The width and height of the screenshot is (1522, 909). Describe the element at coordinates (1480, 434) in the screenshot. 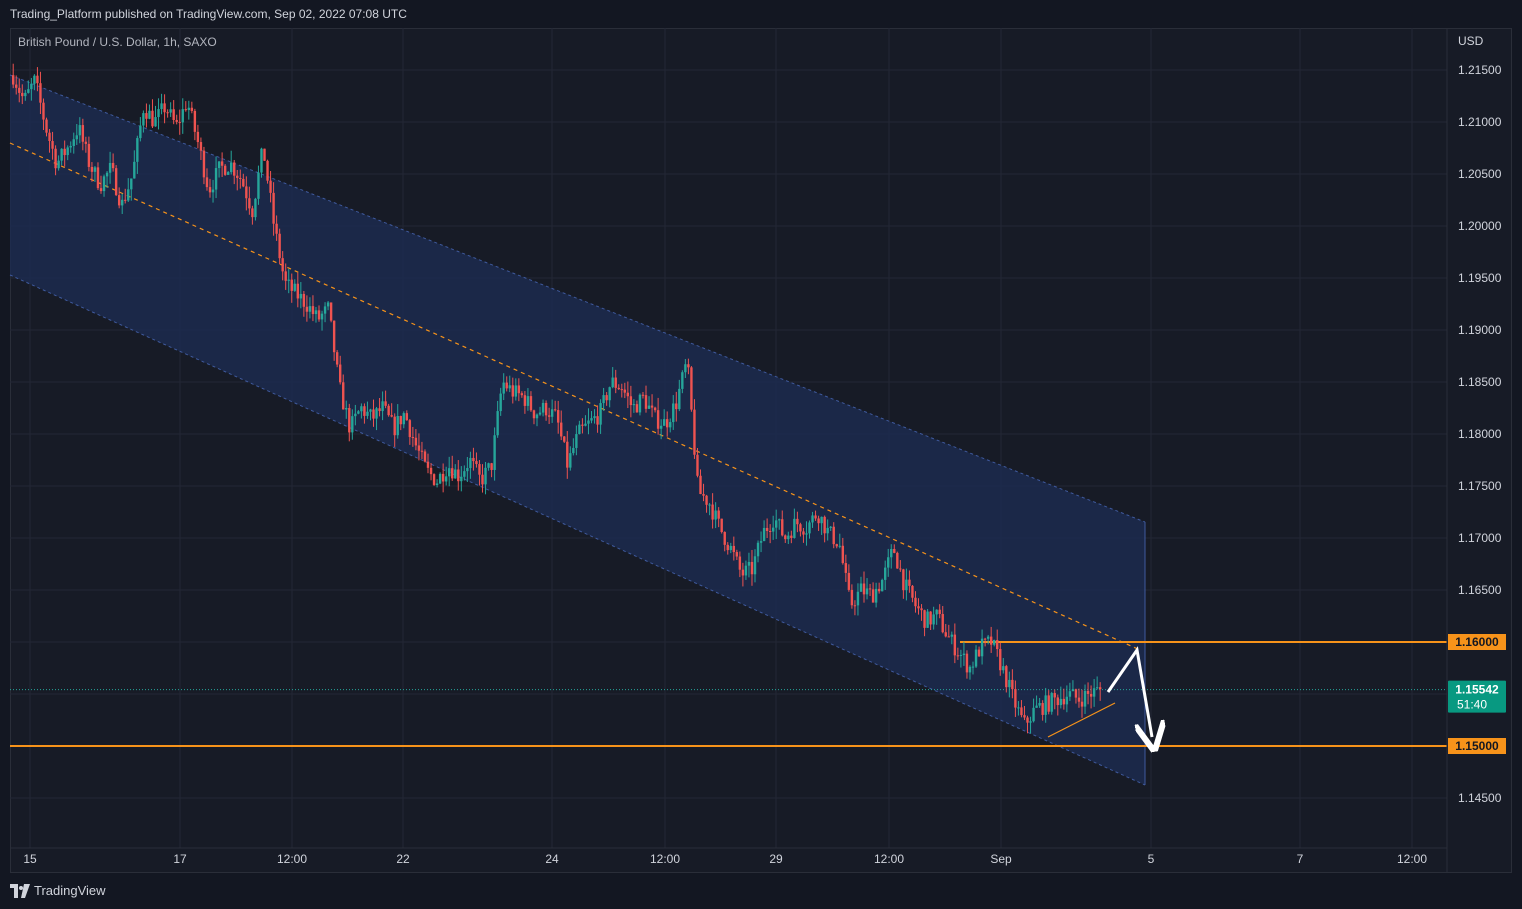

I see `y-tick-label: 1.18000` at that location.